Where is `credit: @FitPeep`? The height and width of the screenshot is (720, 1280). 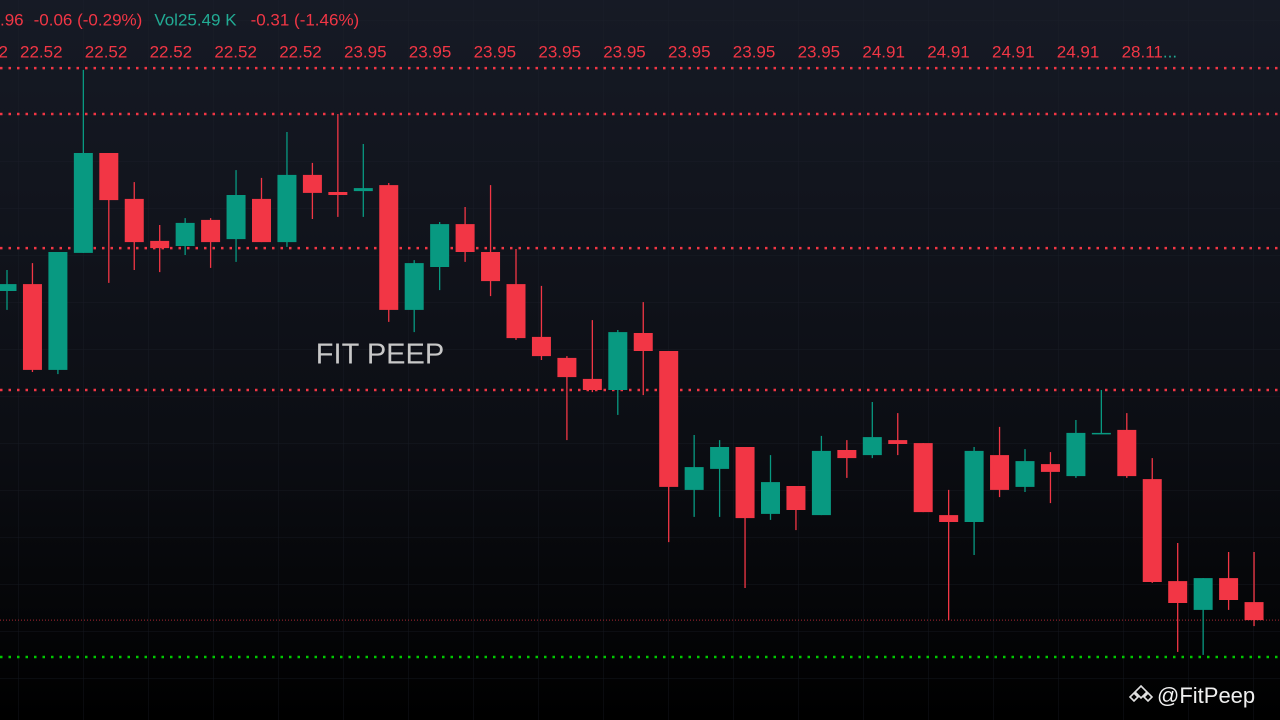 credit: @FitPeep is located at coordinates (1206, 695).